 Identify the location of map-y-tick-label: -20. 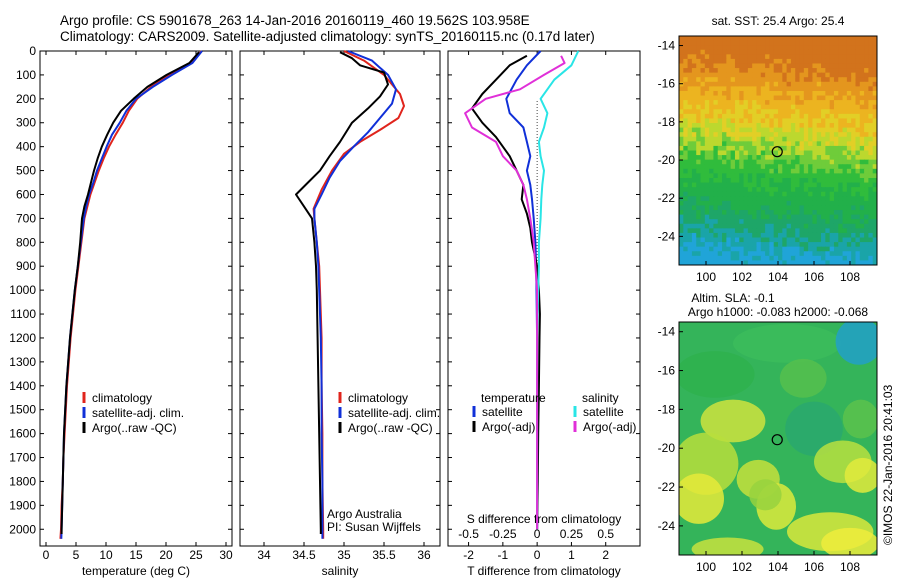
(667, 448).